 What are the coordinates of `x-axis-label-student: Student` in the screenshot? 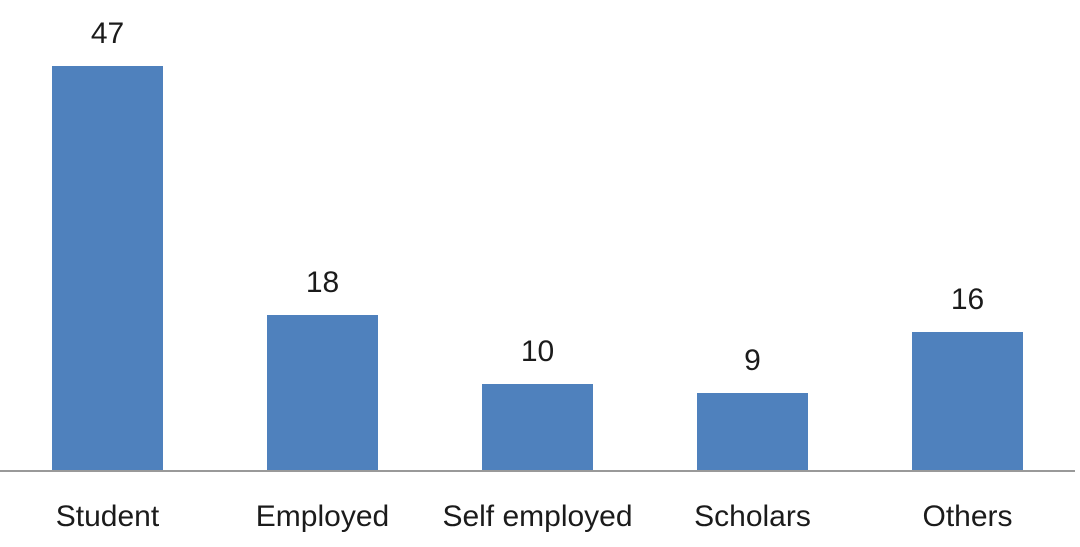 It's located at (107, 516).